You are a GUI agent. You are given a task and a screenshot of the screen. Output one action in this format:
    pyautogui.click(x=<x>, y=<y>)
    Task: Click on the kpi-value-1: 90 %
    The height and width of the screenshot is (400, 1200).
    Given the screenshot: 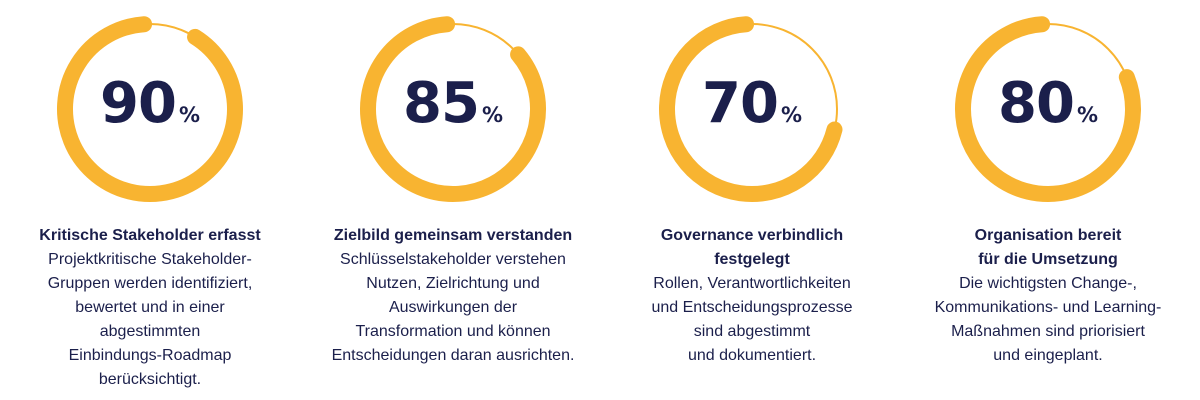 What is the action you would take?
    pyautogui.click(x=150, y=109)
    